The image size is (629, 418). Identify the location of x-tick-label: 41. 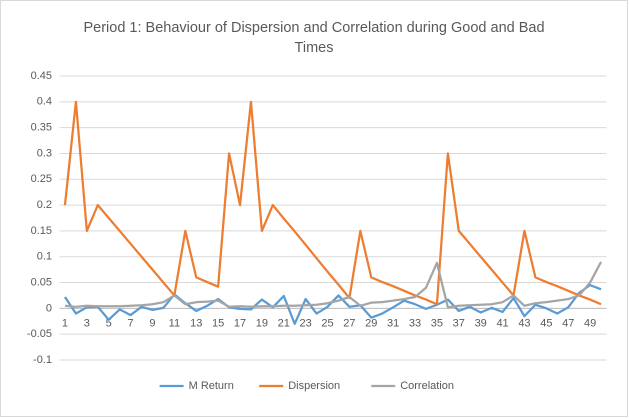
(502, 323).